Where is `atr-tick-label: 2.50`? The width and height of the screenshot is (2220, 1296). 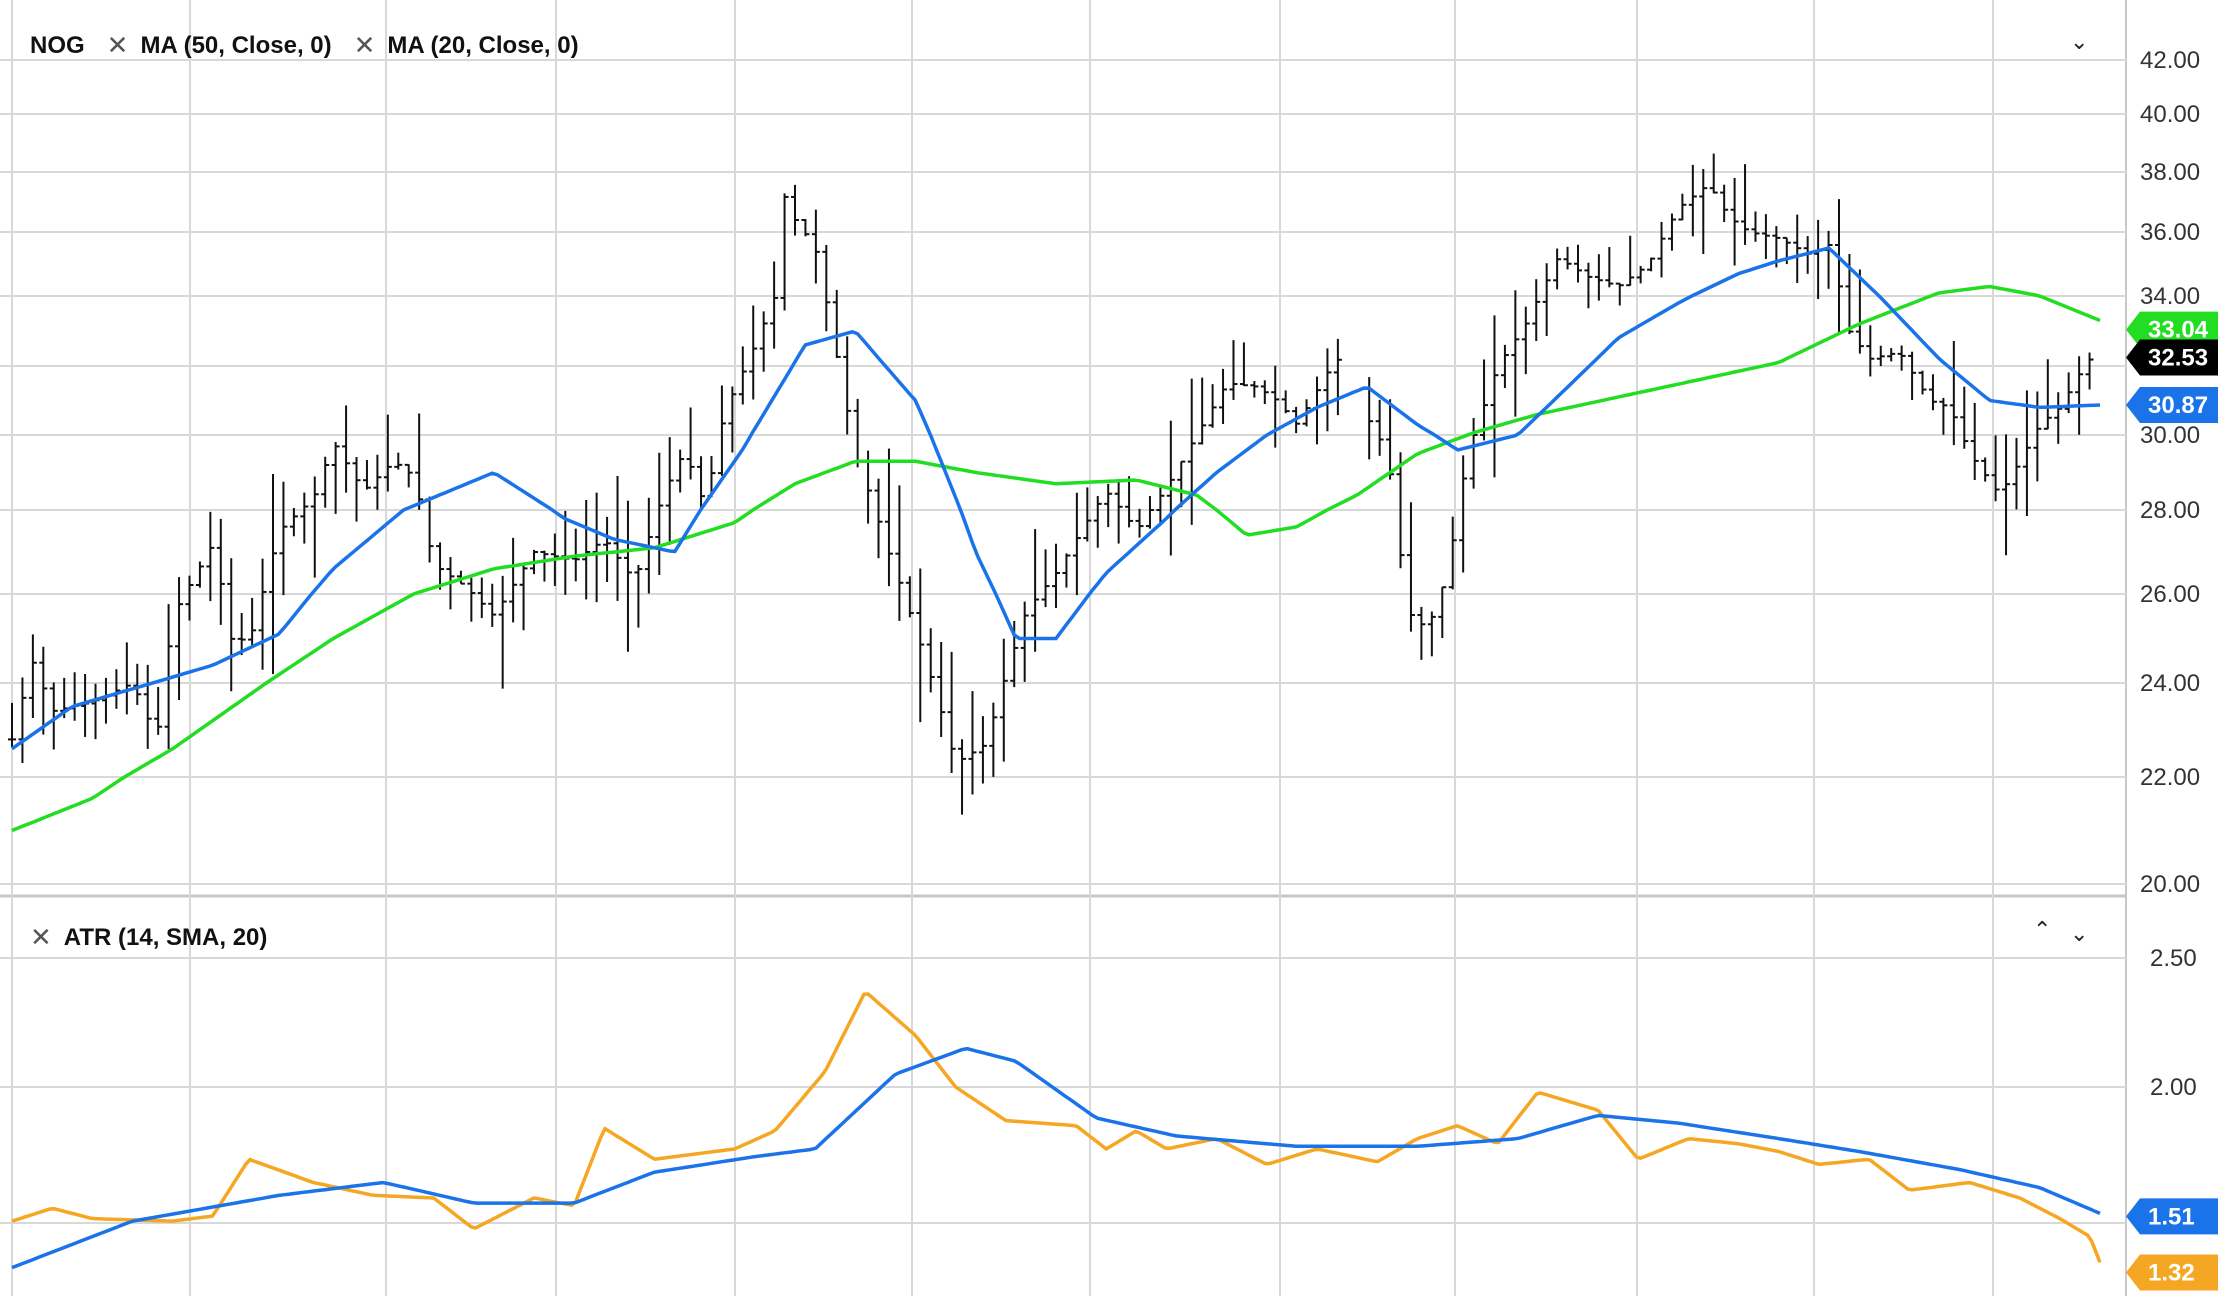
atr-tick-label: 2.50 is located at coordinates (2173, 958).